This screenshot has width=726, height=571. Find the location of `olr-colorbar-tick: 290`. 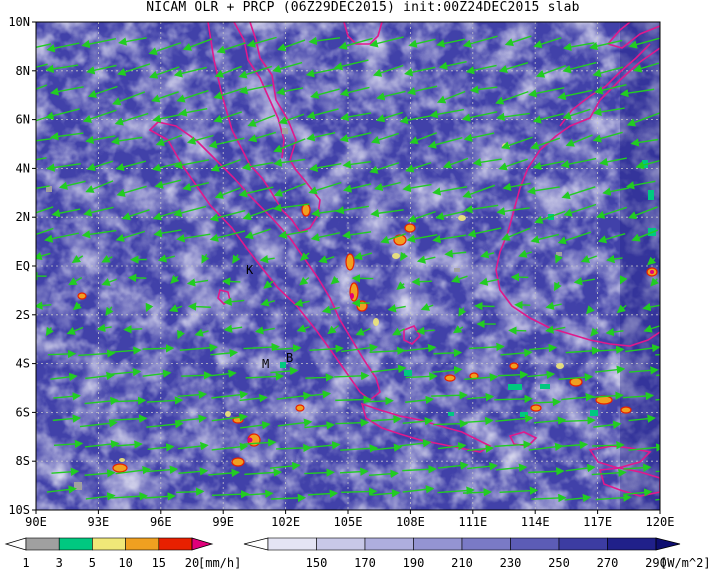

olr-colorbar-tick: 290 is located at coordinates (656, 563).